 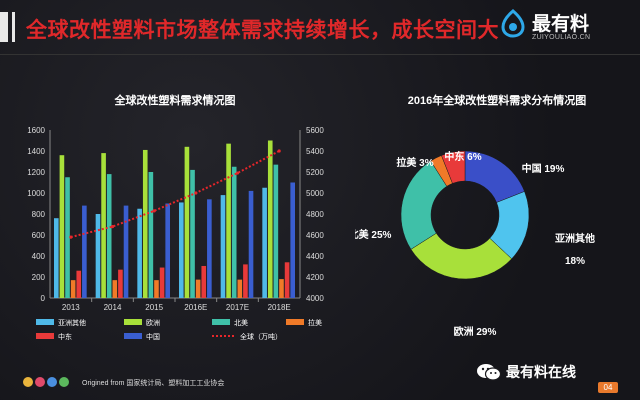 What do you see at coordinates (43, 298) in the screenshot?
I see `y-tick-left: 0` at bounding box center [43, 298].